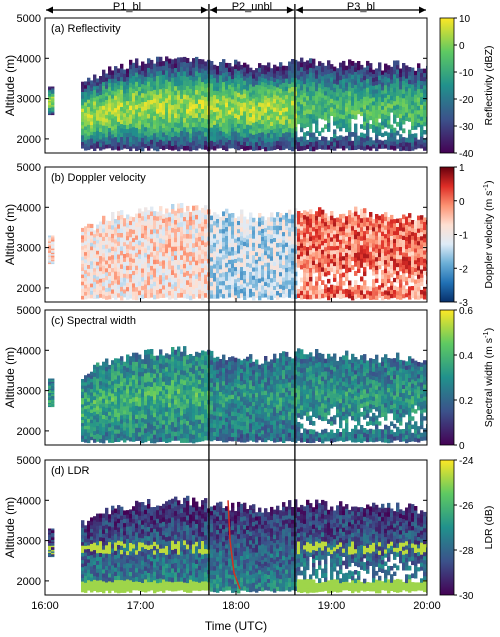  I want to click on colorbar, so click(447, 234).